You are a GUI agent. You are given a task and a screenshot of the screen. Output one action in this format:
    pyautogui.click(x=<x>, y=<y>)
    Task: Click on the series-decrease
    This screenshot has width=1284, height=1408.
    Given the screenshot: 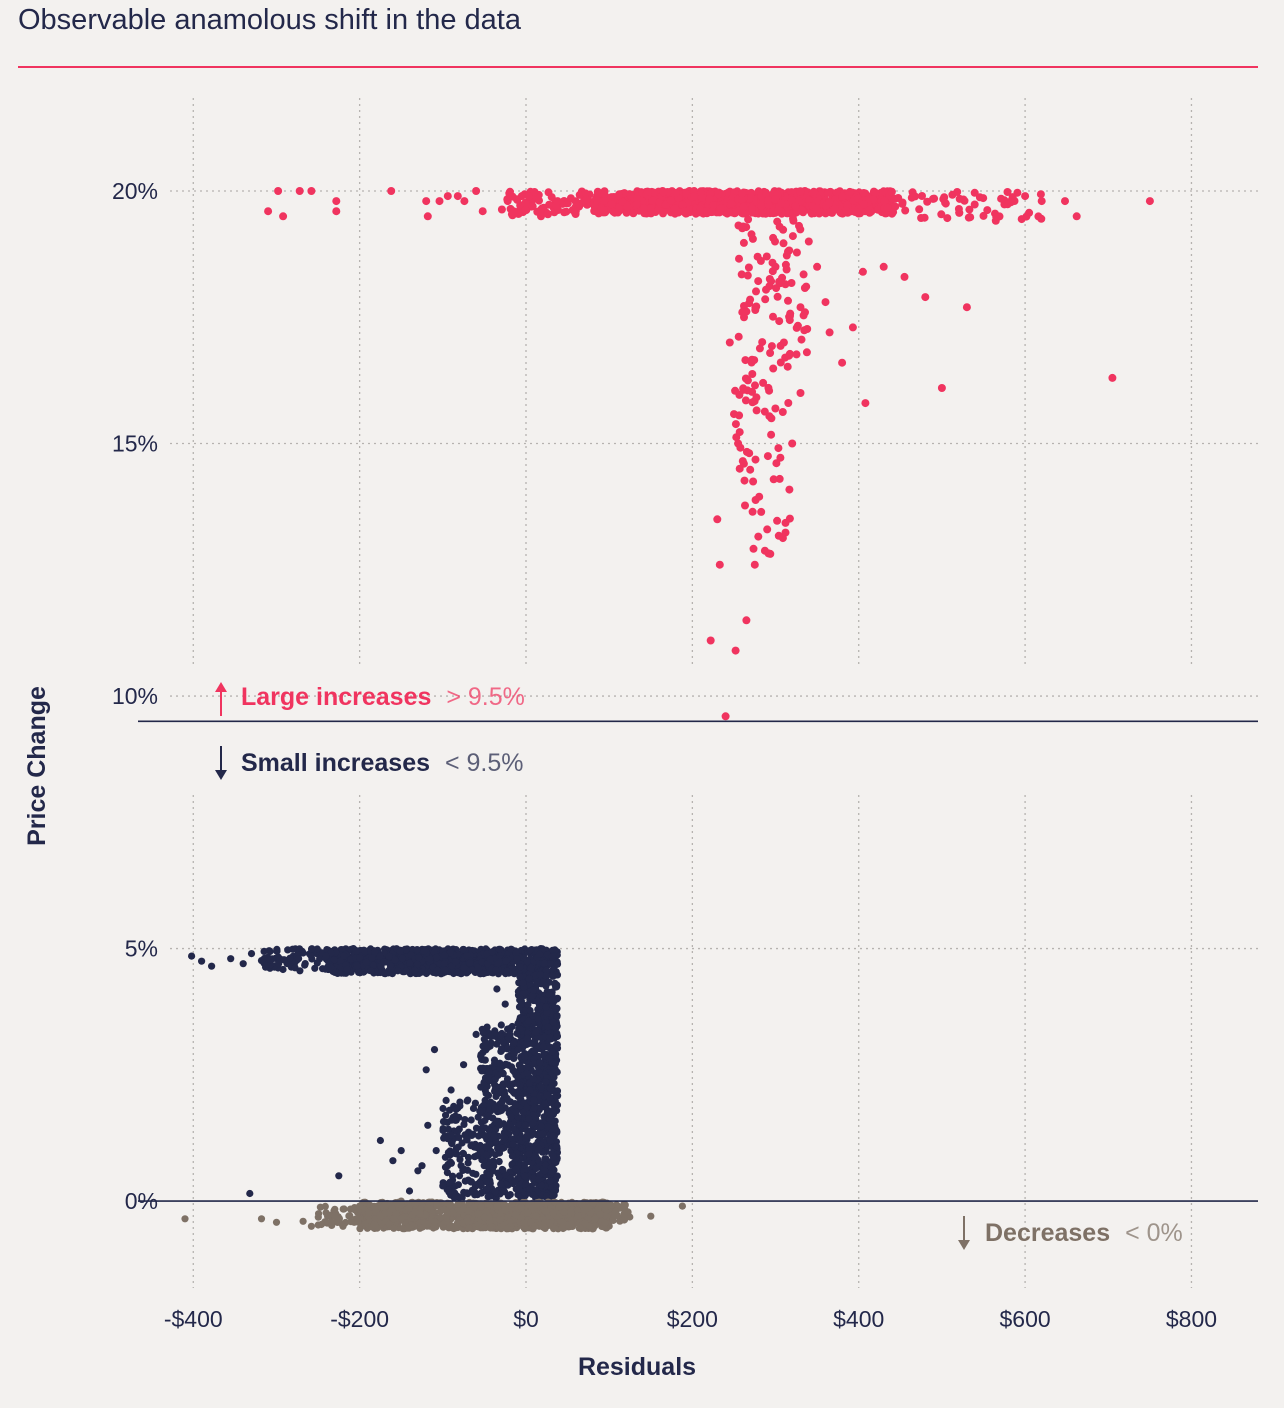 What is the action you would take?
    pyautogui.click(x=434, y=1215)
    